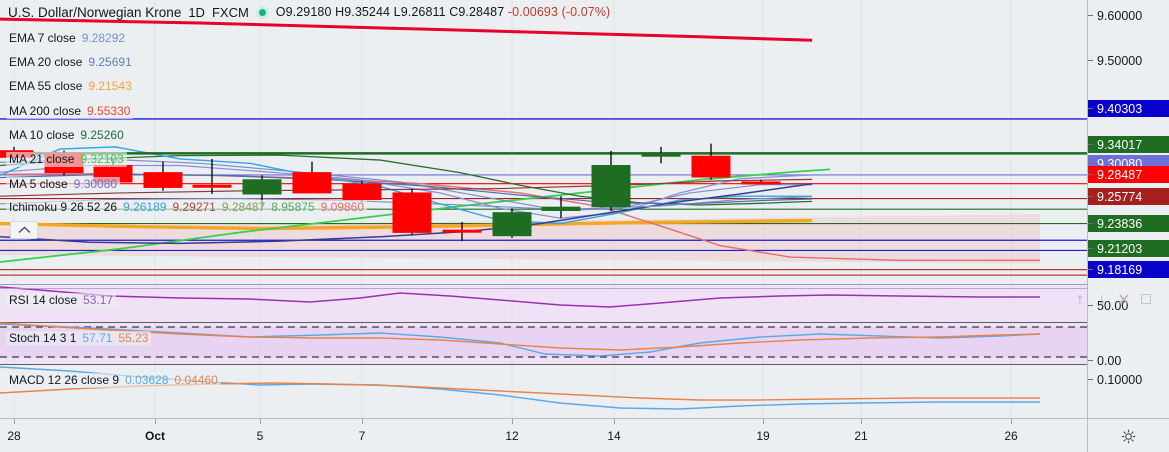  What do you see at coordinates (543, 304) in the screenshot?
I see `rsi-pane` at bounding box center [543, 304].